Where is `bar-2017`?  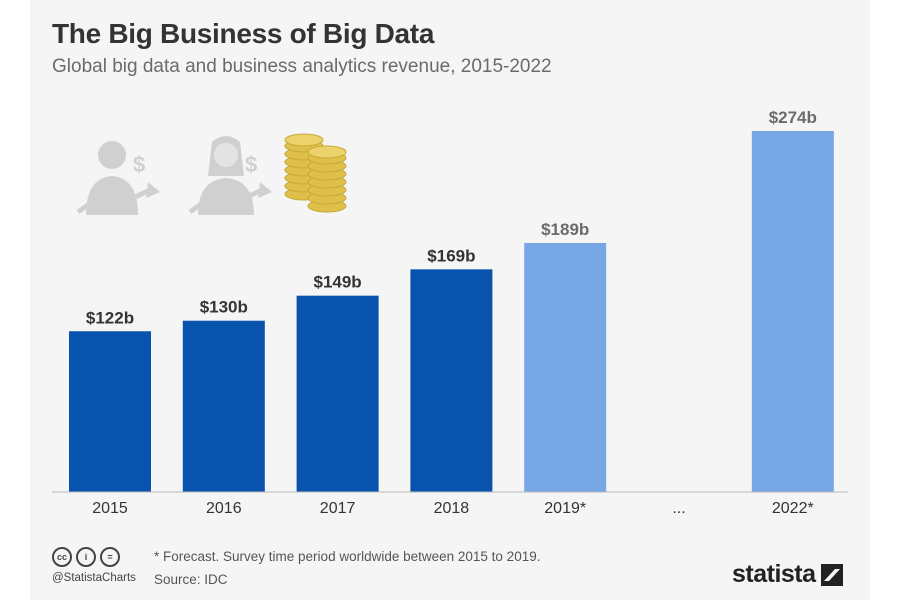 bar-2017 is located at coordinates (337, 393).